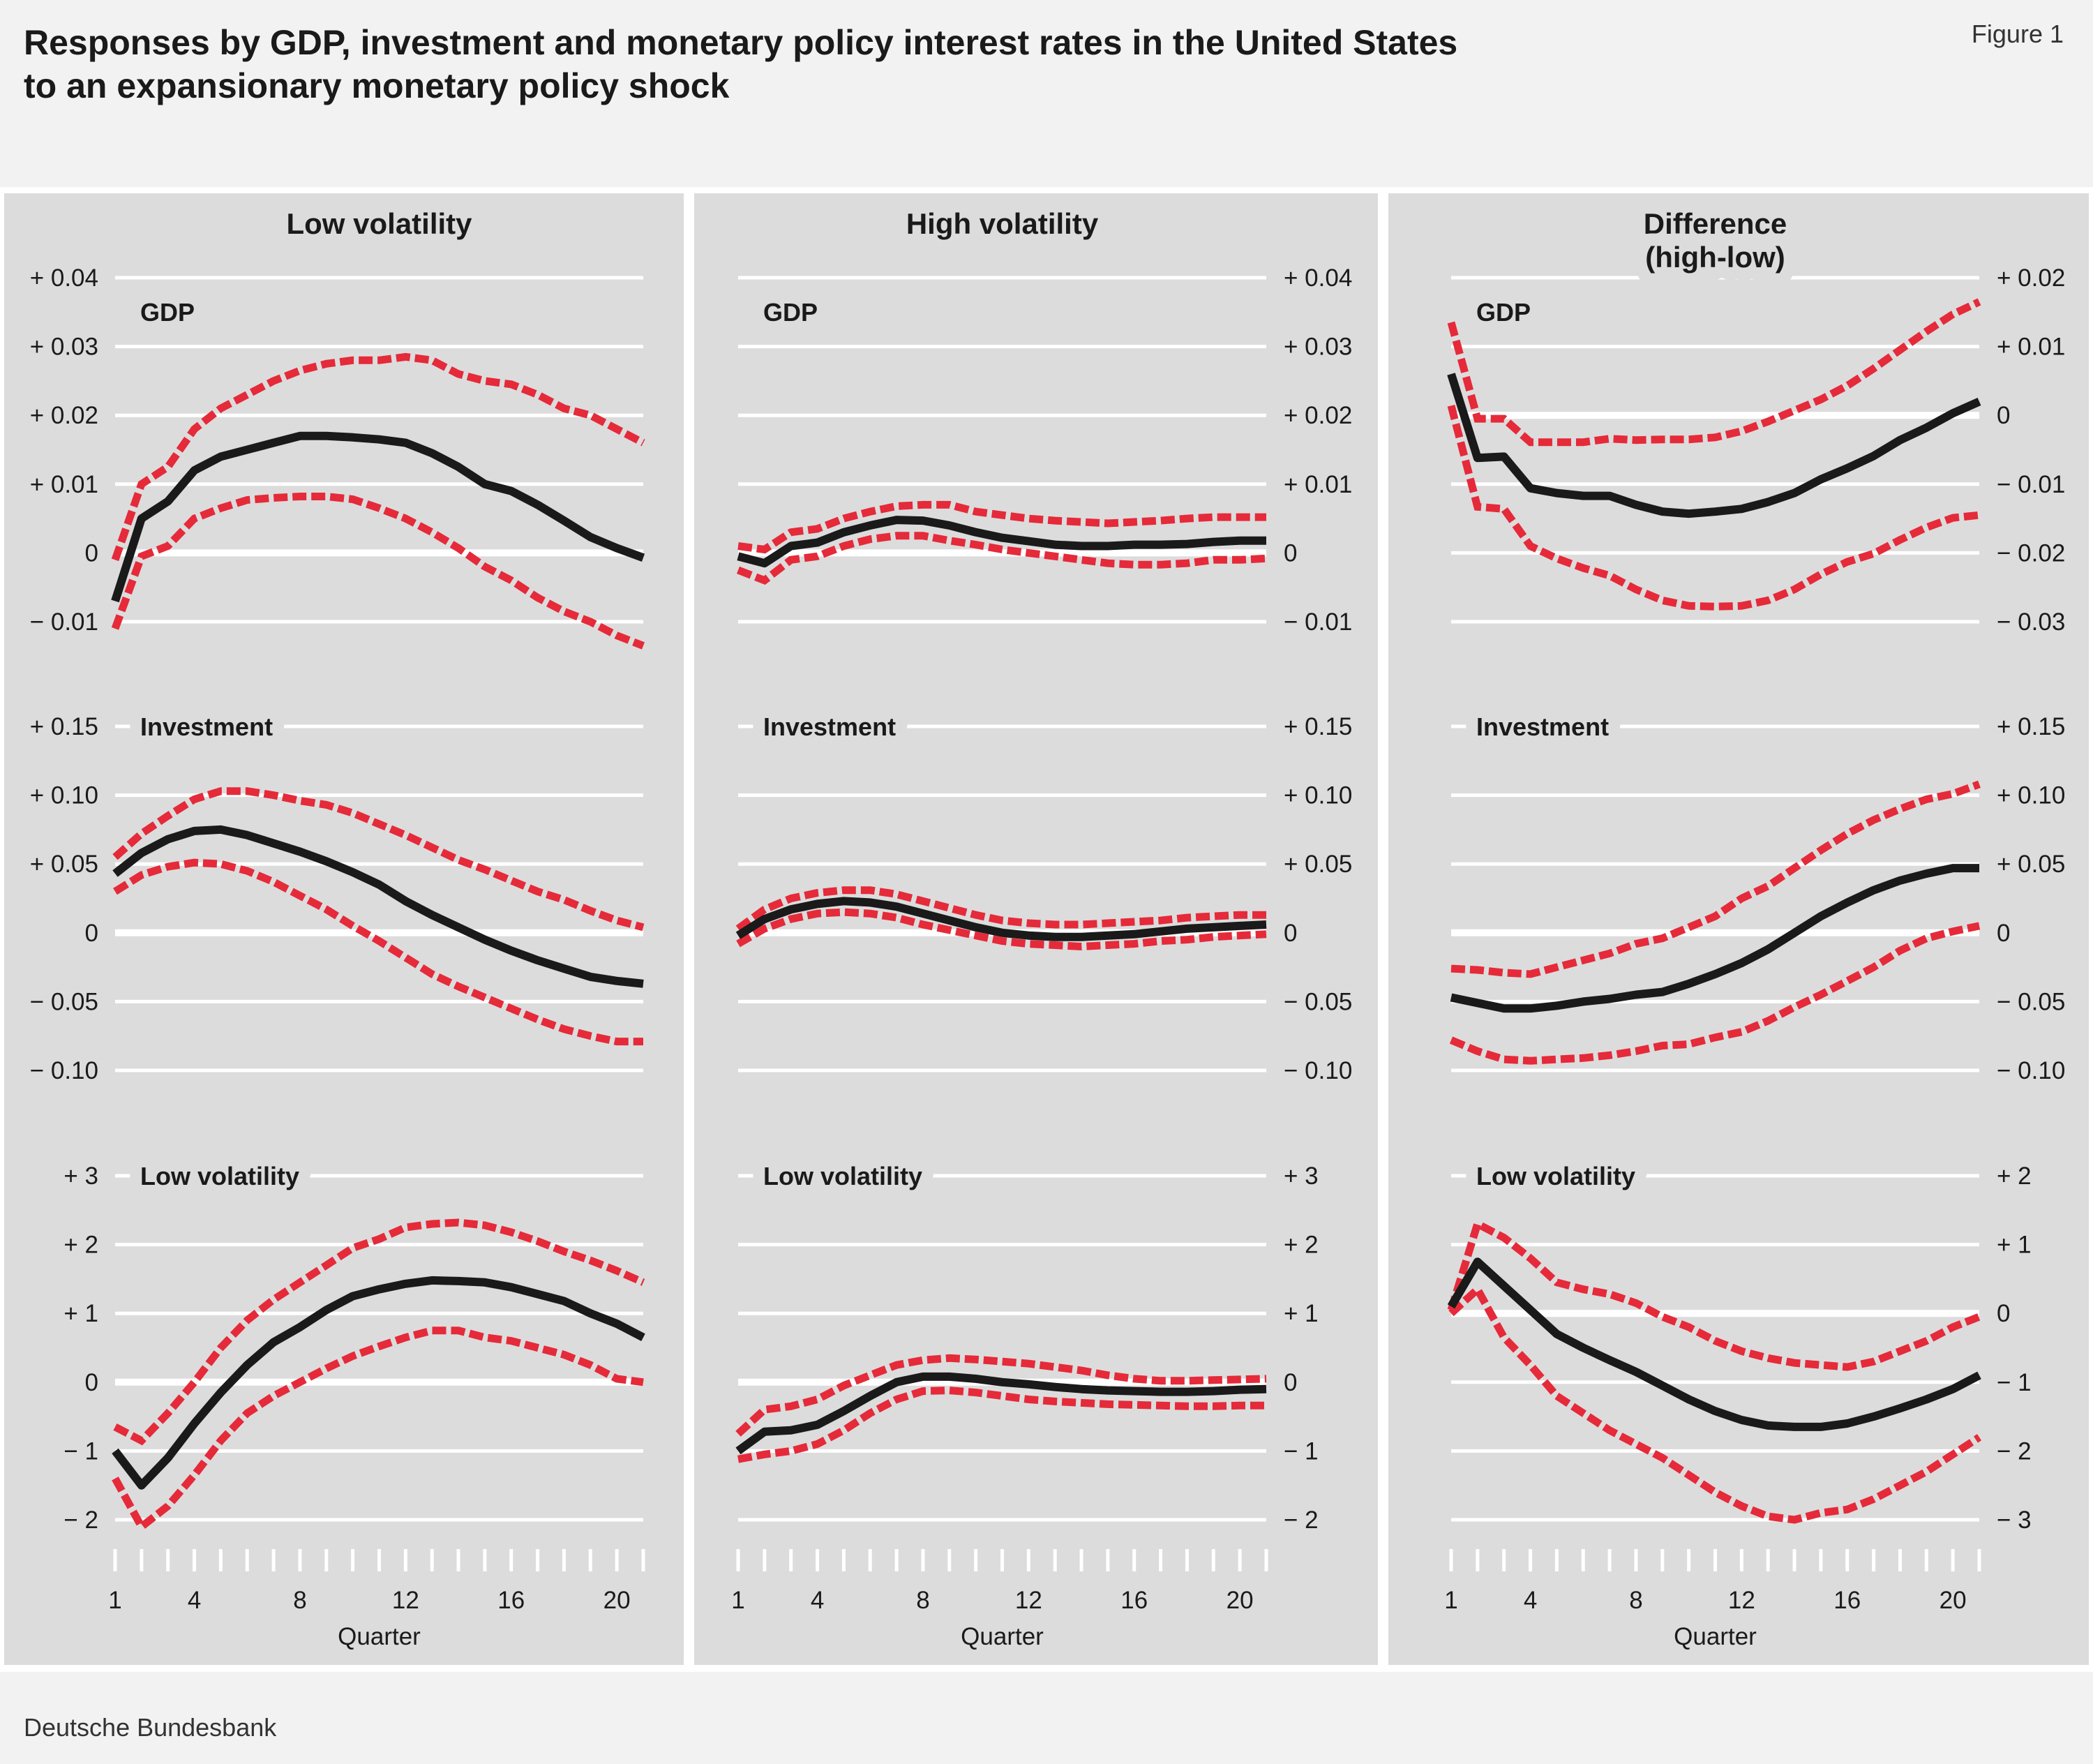 Image resolution: width=2093 pixels, height=1764 pixels. Describe the element at coordinates (1044, 450) in the screenshot. I see `subplot-r1-c2: + 0.04 + 0.03 + 0.02 + 0.01 0 − 0.01 GDP` at that location.